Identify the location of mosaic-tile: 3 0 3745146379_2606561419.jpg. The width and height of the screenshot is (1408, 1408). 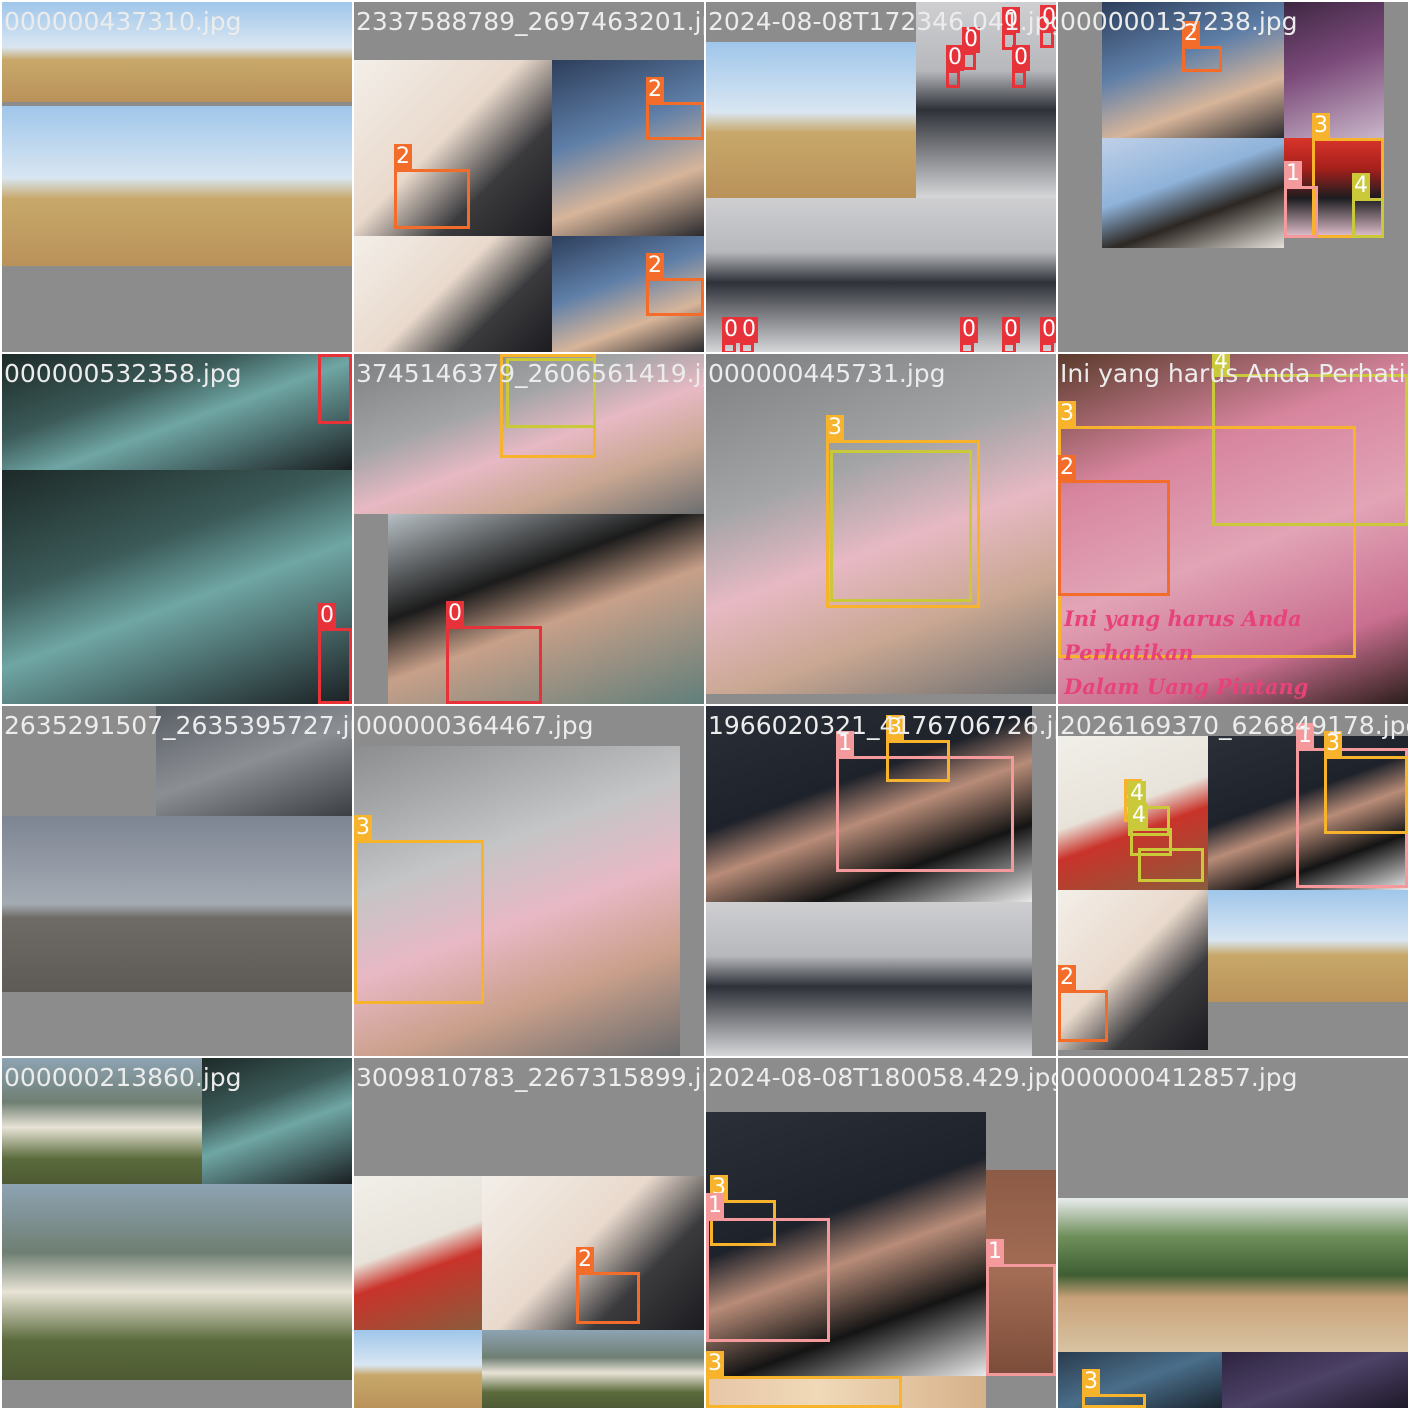
(529, 529).